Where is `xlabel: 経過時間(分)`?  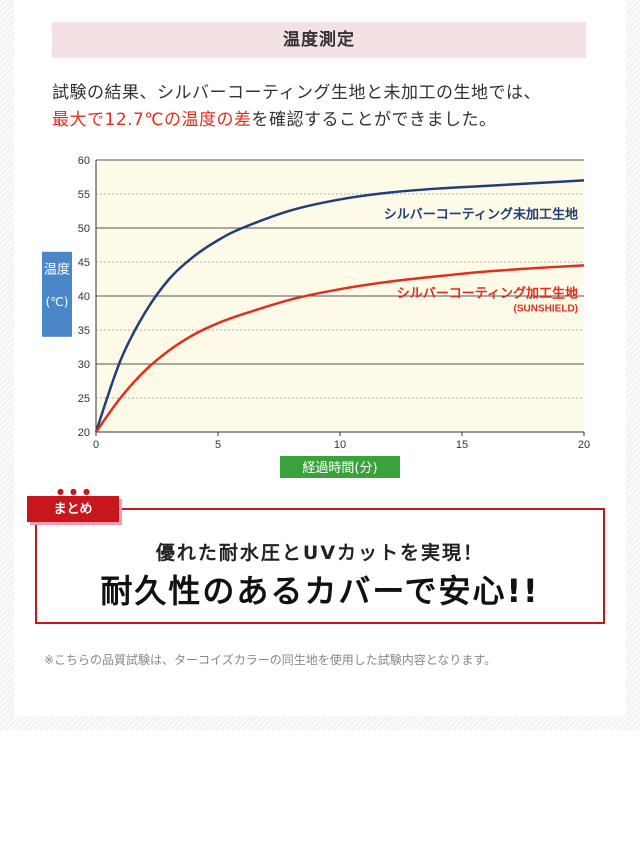 xlabel: 経過時間(分) is located at coordinates (339, 468).